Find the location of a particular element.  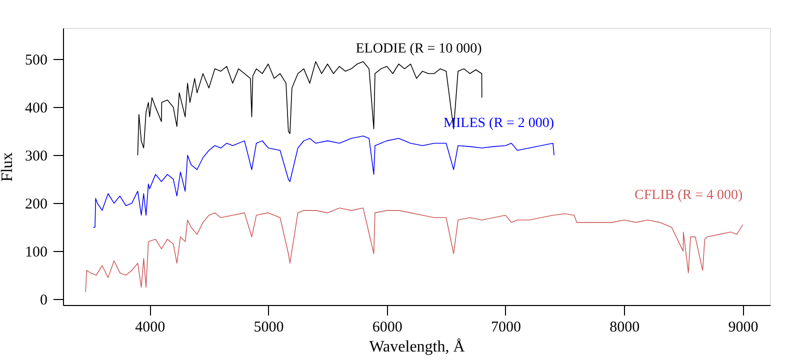

x-tick-label: 6000 is located at coordinates (387, 328).